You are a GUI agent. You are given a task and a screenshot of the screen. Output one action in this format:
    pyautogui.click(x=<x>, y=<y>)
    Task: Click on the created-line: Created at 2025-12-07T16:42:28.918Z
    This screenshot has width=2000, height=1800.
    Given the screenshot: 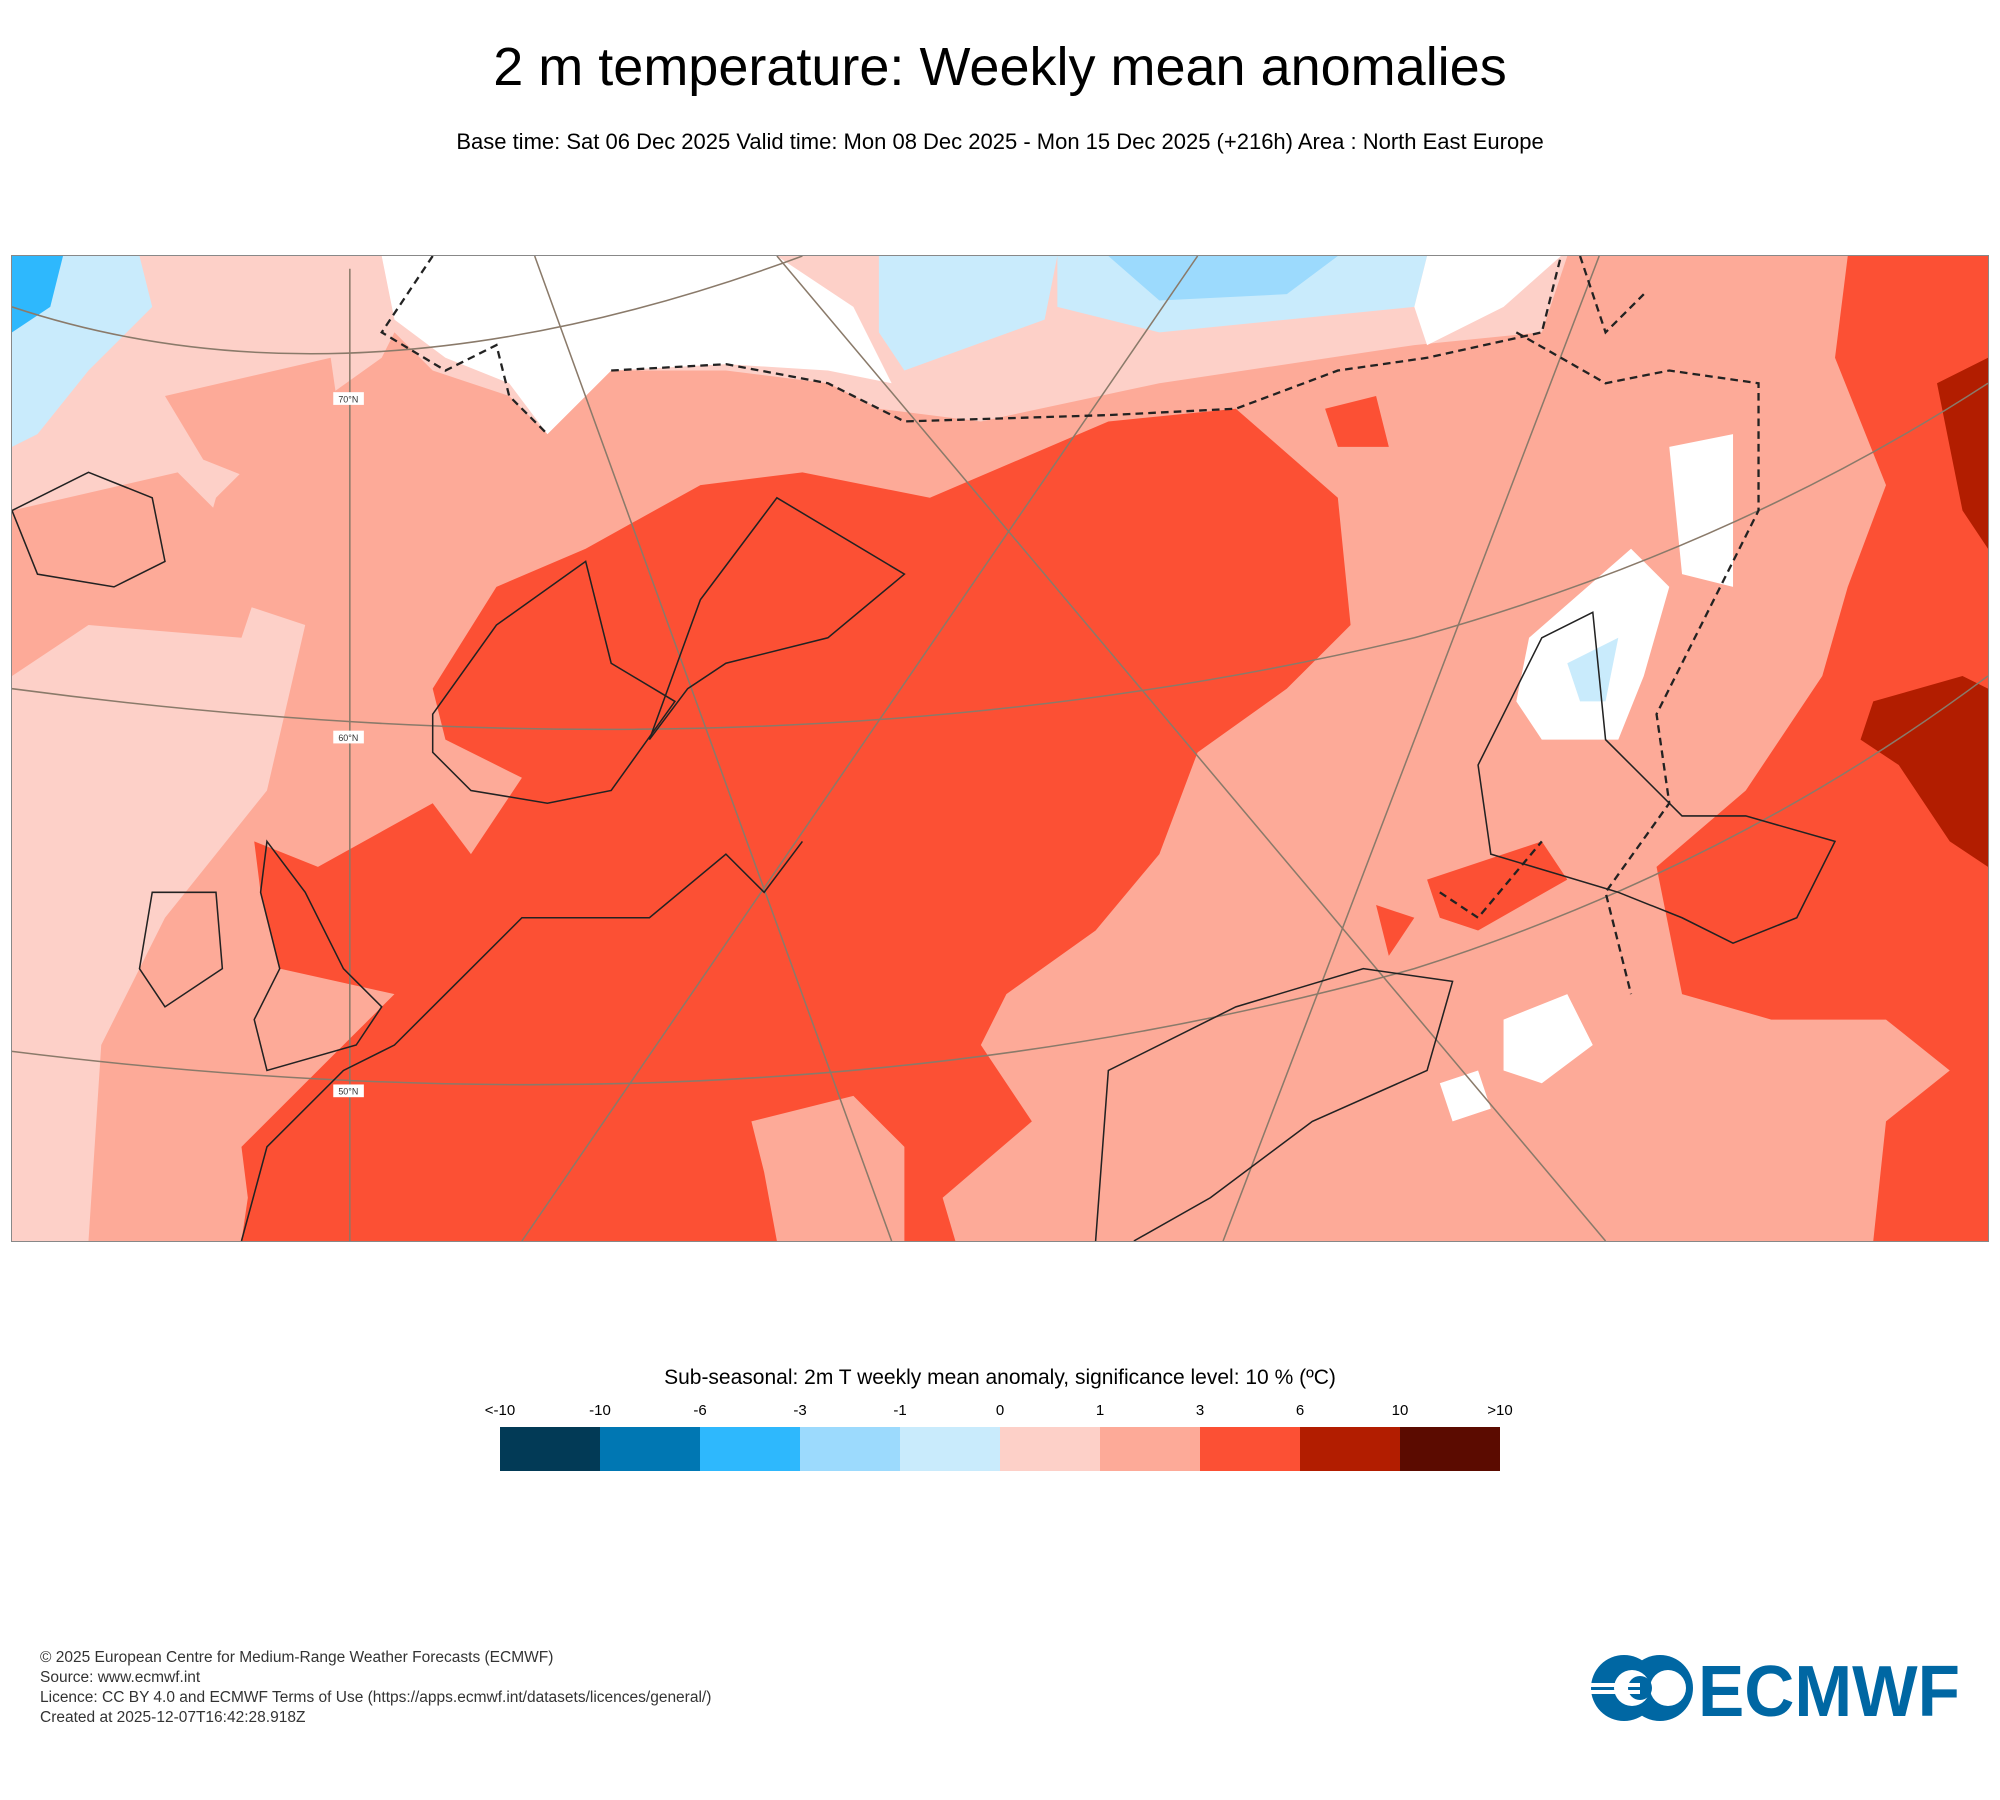 What is the action you would take?
    pyautogui.click(x=173, y=1717)
    